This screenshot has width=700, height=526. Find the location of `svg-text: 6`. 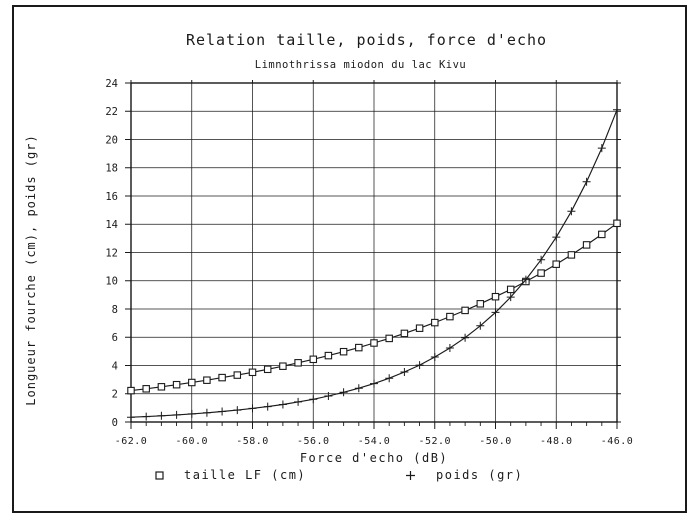

svg-text: 6 is located at coordinates (115, 338).